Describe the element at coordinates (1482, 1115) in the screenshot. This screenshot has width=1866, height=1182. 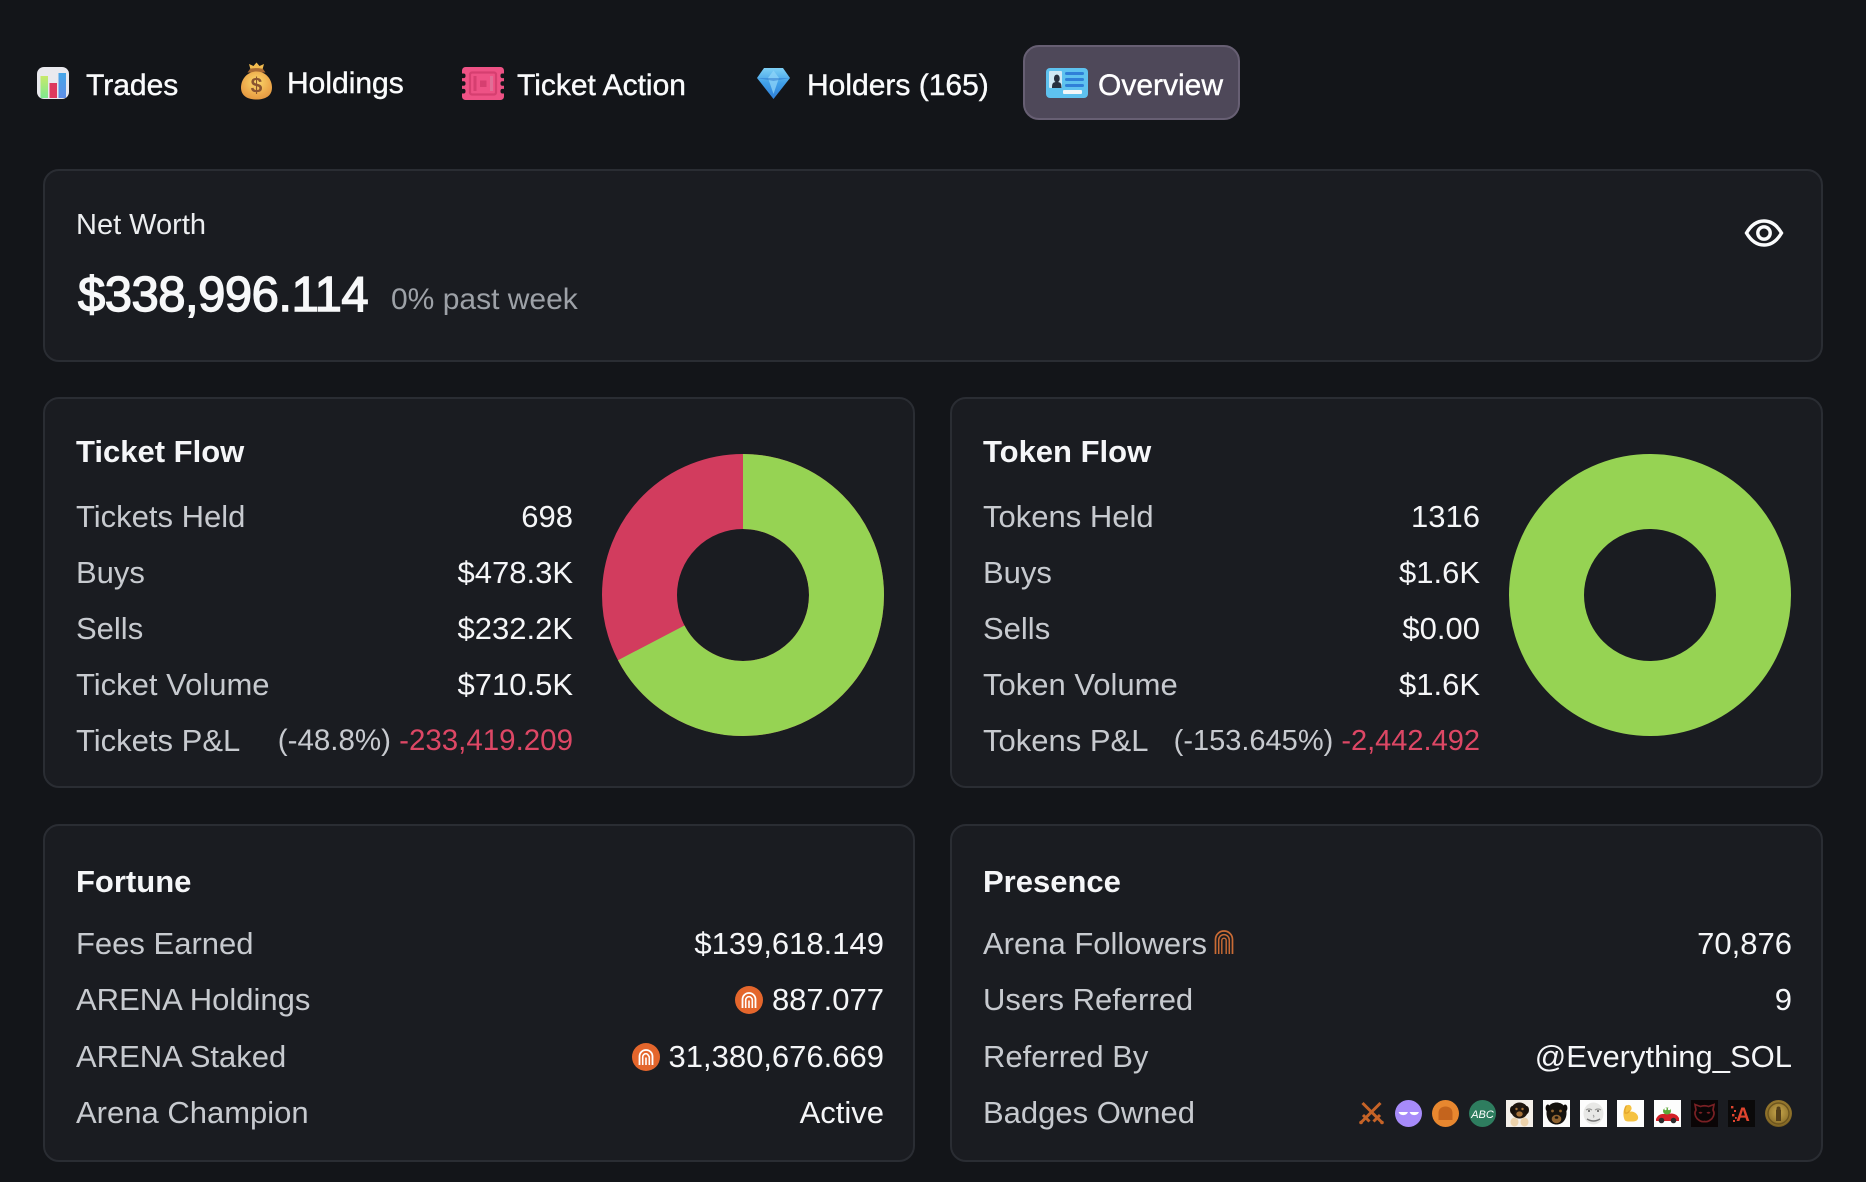
I see `svg-text: ABC` at that location.